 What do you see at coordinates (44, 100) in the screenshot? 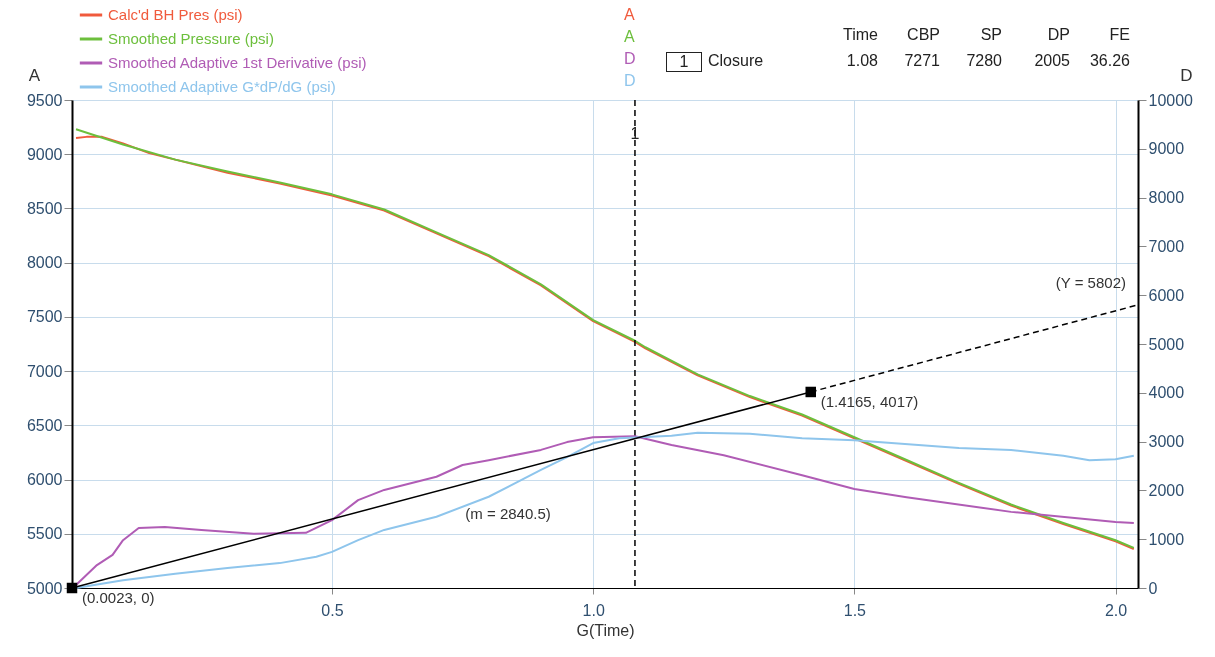
I see `y-tick-label: 9500` at bounding box center [44, 100].